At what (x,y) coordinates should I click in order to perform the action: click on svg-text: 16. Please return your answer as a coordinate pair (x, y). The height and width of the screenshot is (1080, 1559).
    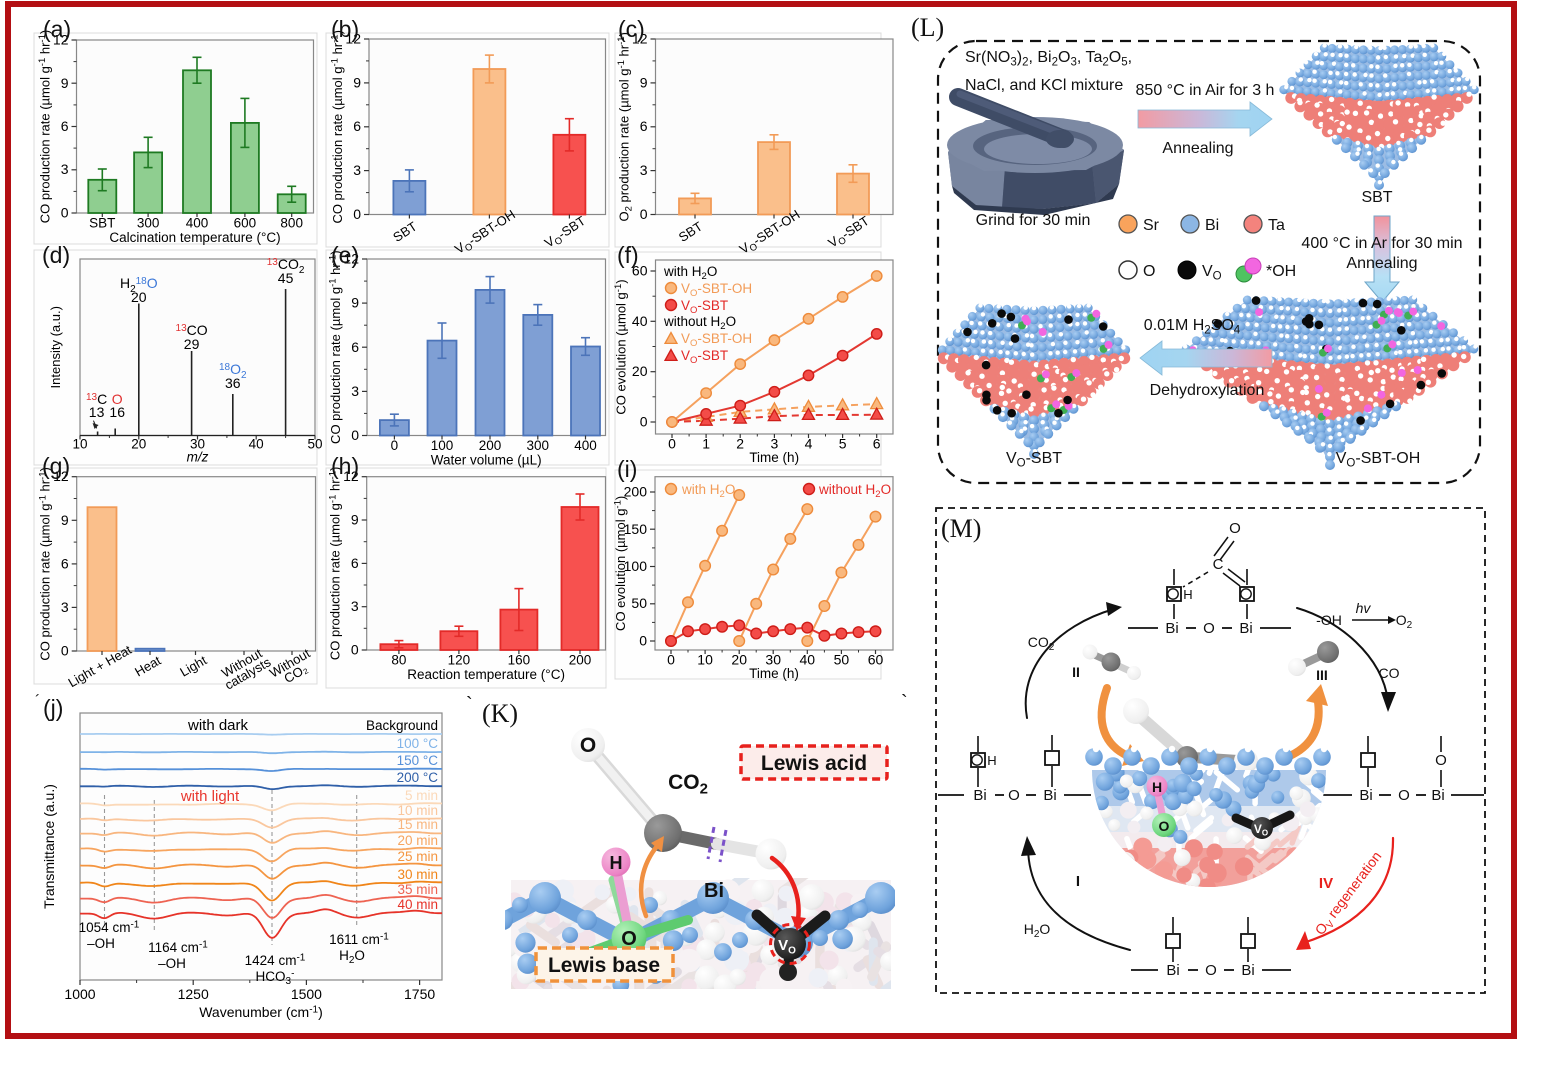
    Looking at the image, I should click on (117, 412).